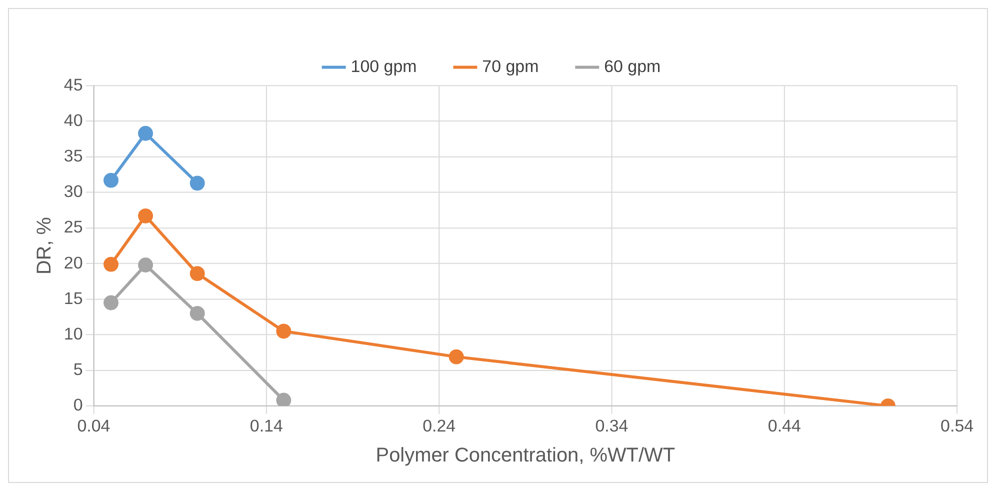 The height and width of the screenshot is (493, 999). What do you see at coordinates (73, 227) in the screenshot?
I see `y-tick-label: 25` at bounding box center [73, 227].